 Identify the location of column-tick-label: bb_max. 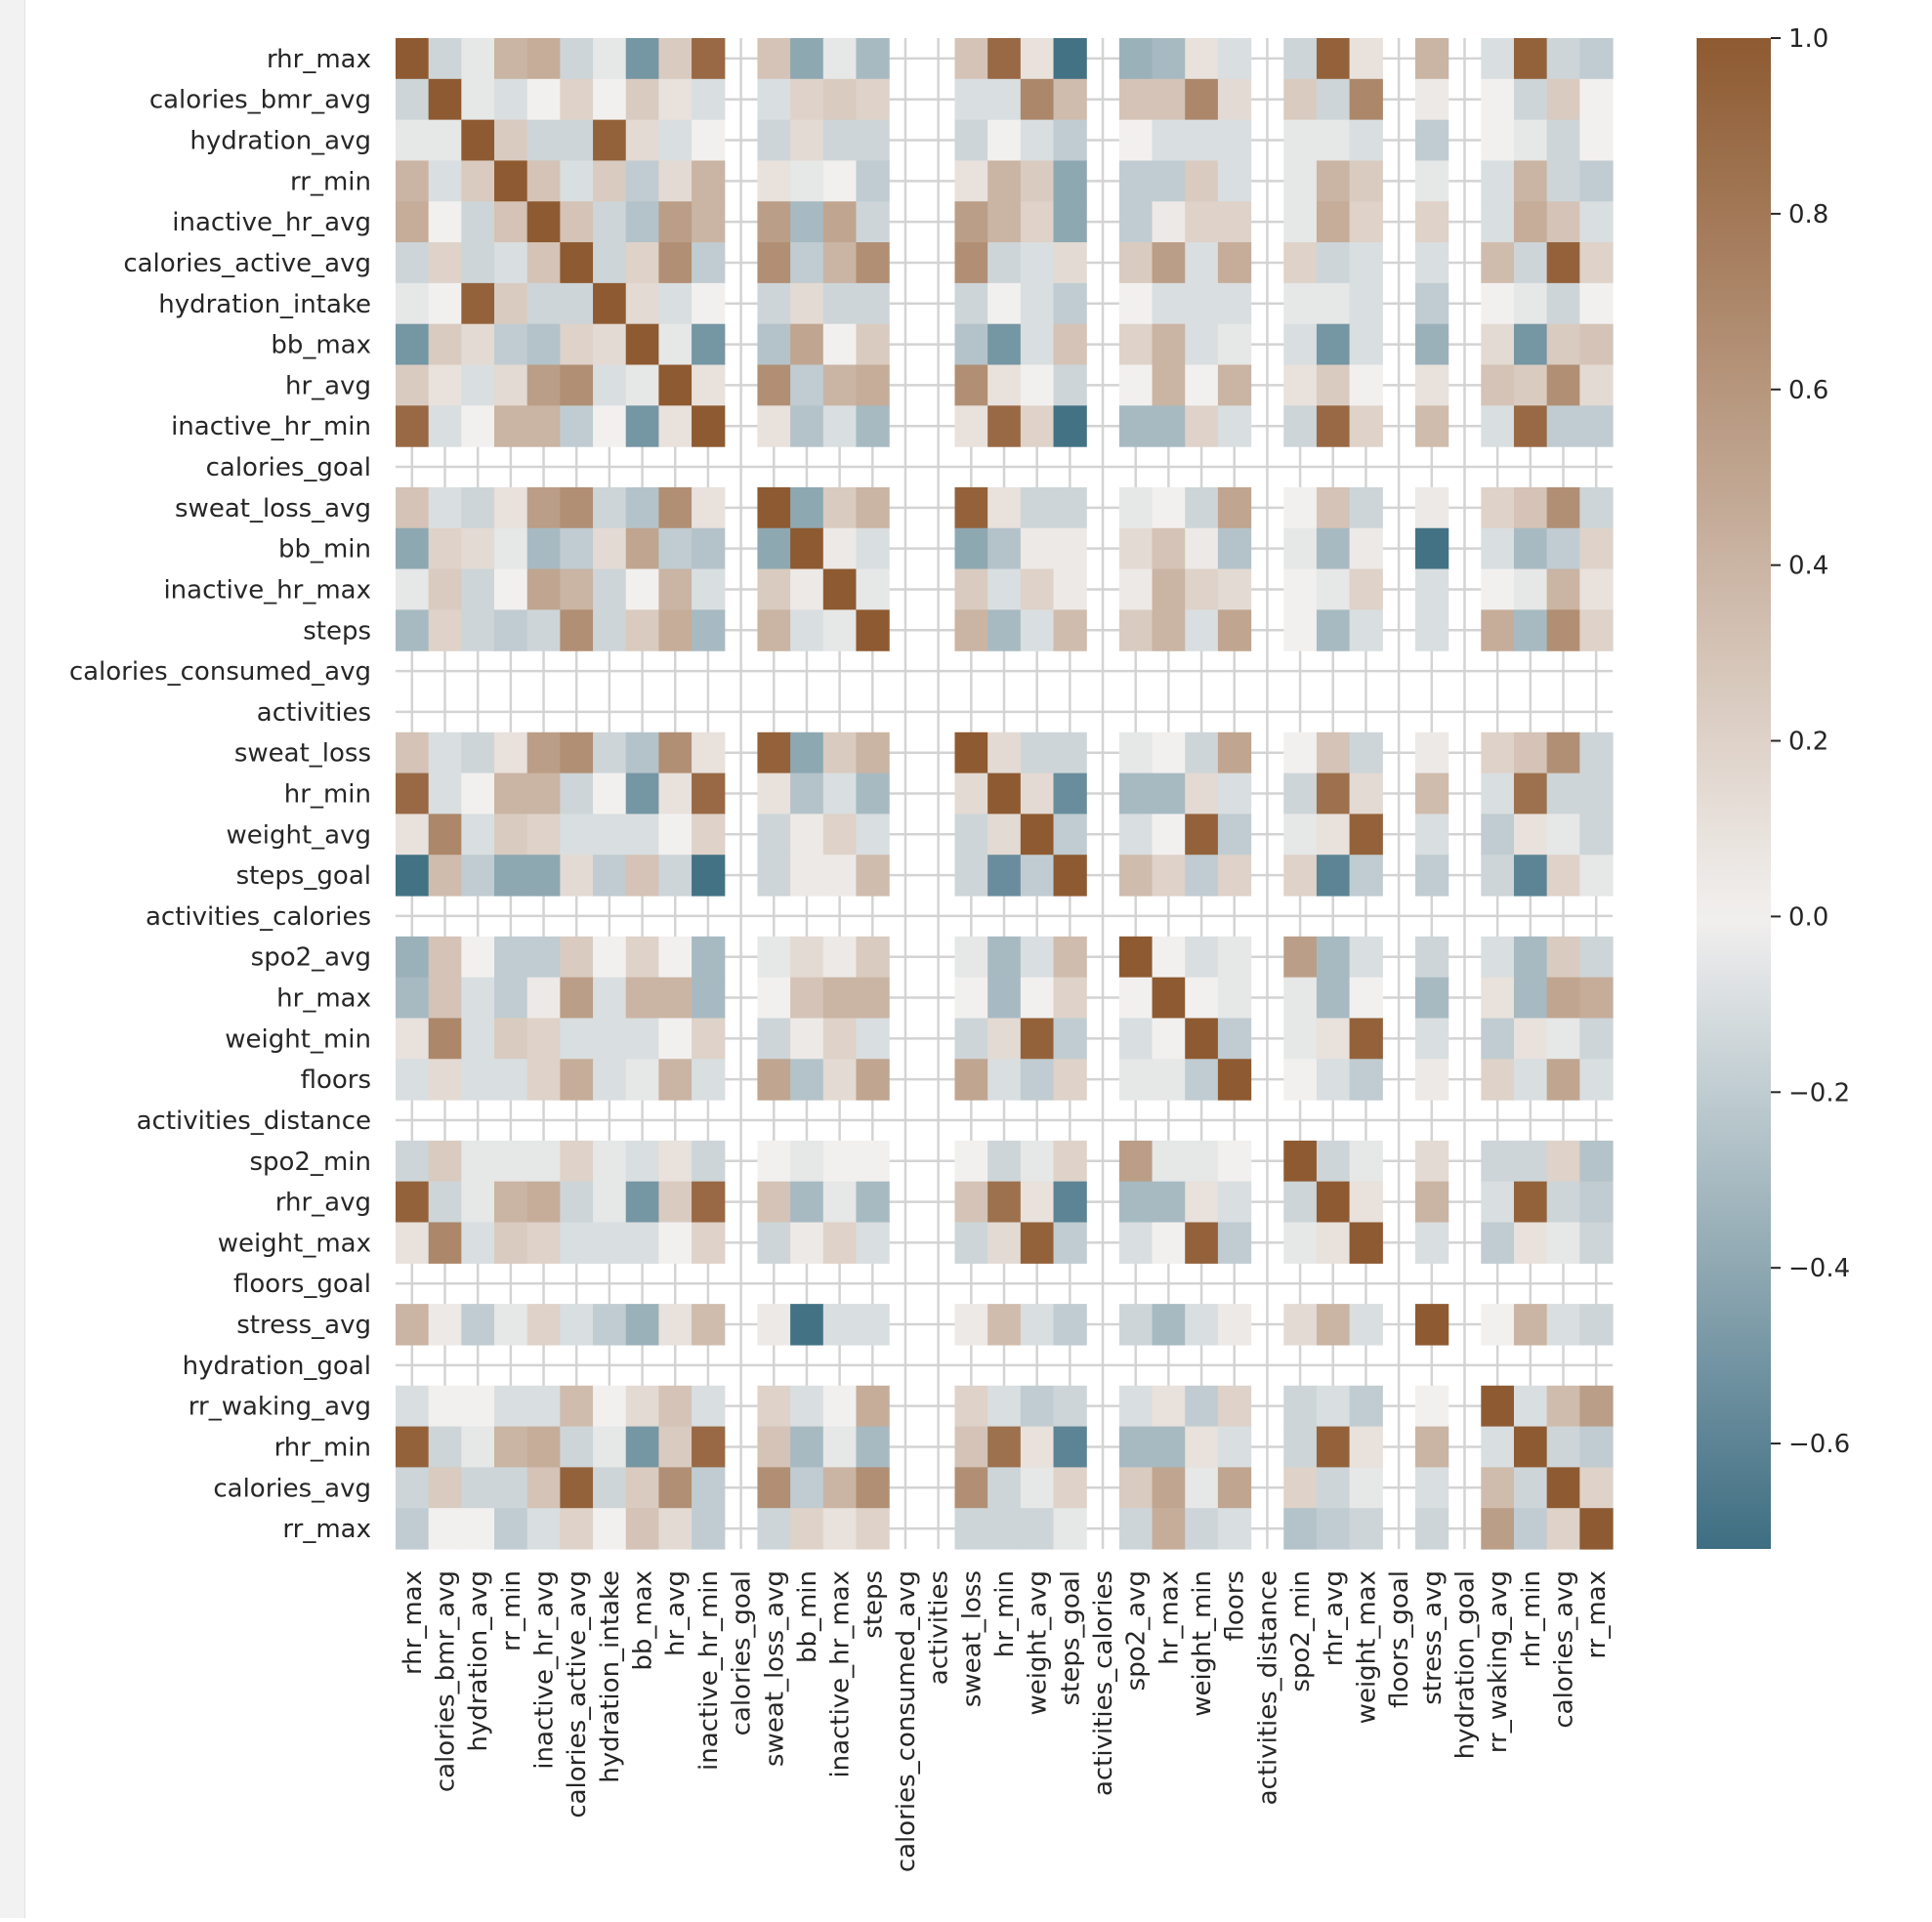
(643, 1620).